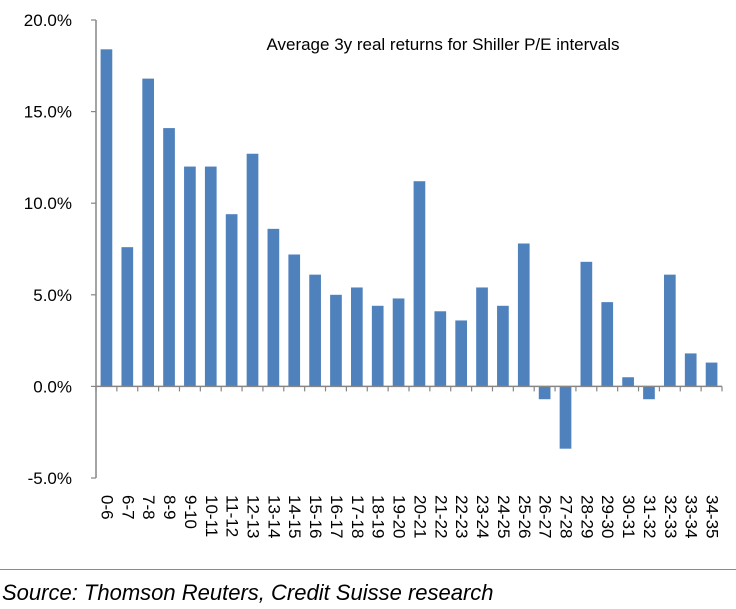  What do you see at coordinates (211, 516) in the screenshot?
I see `x-tick-label: 10-11` at bounding box center [211, 516].